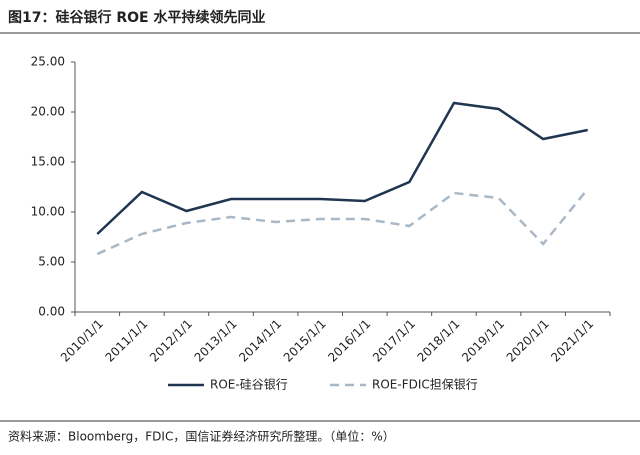 This screenshot has height=455, width=640. Describe the element at coordinates (439, 341) in the screenshot. I see `x-tick-label: 2018/1/1` at that location.